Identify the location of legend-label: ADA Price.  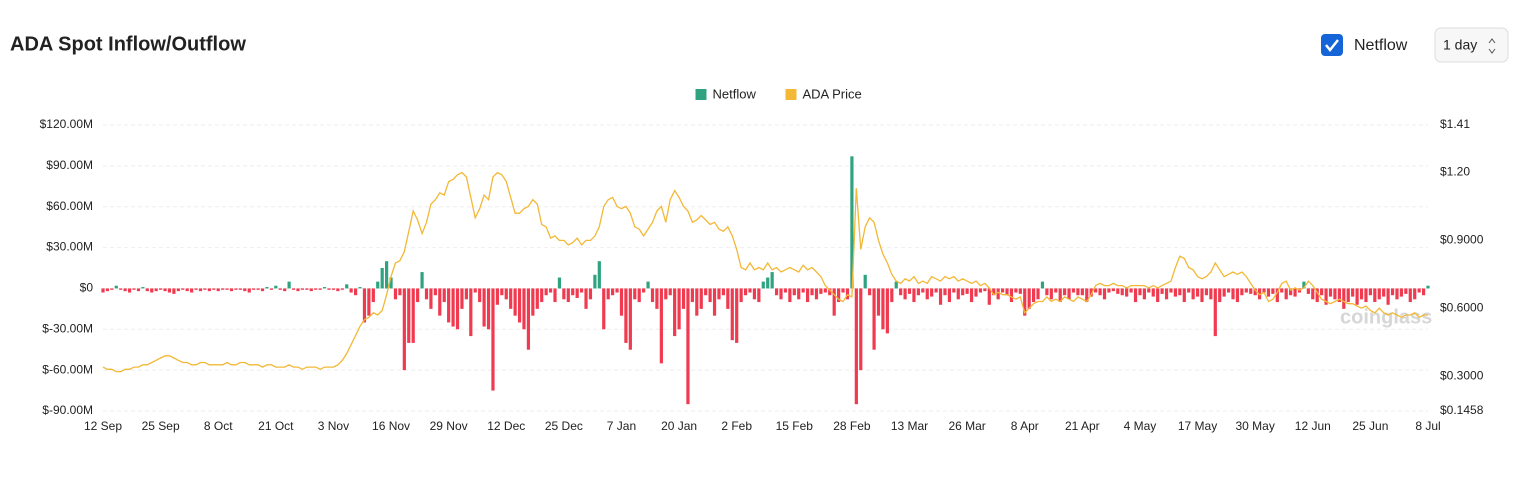
(832, 93).